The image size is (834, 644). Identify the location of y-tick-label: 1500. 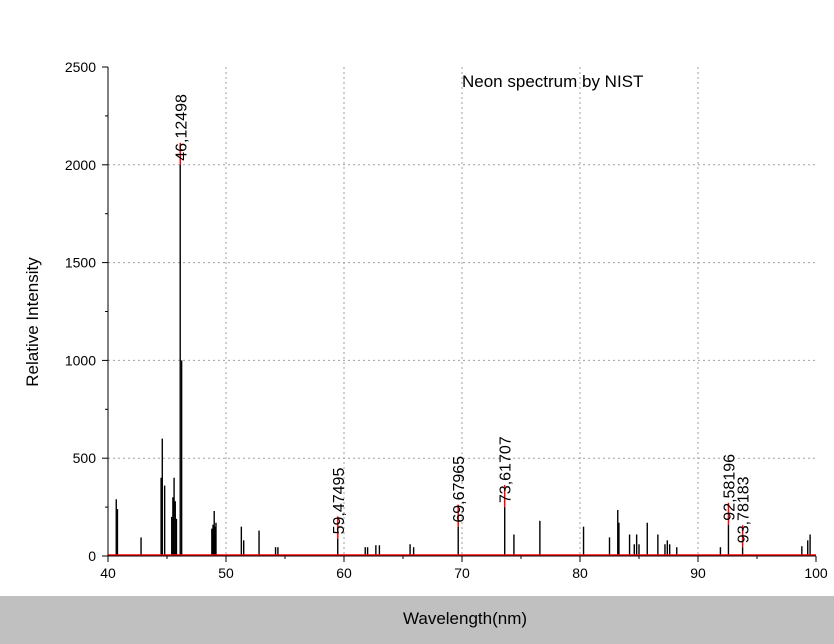
(80, 263).